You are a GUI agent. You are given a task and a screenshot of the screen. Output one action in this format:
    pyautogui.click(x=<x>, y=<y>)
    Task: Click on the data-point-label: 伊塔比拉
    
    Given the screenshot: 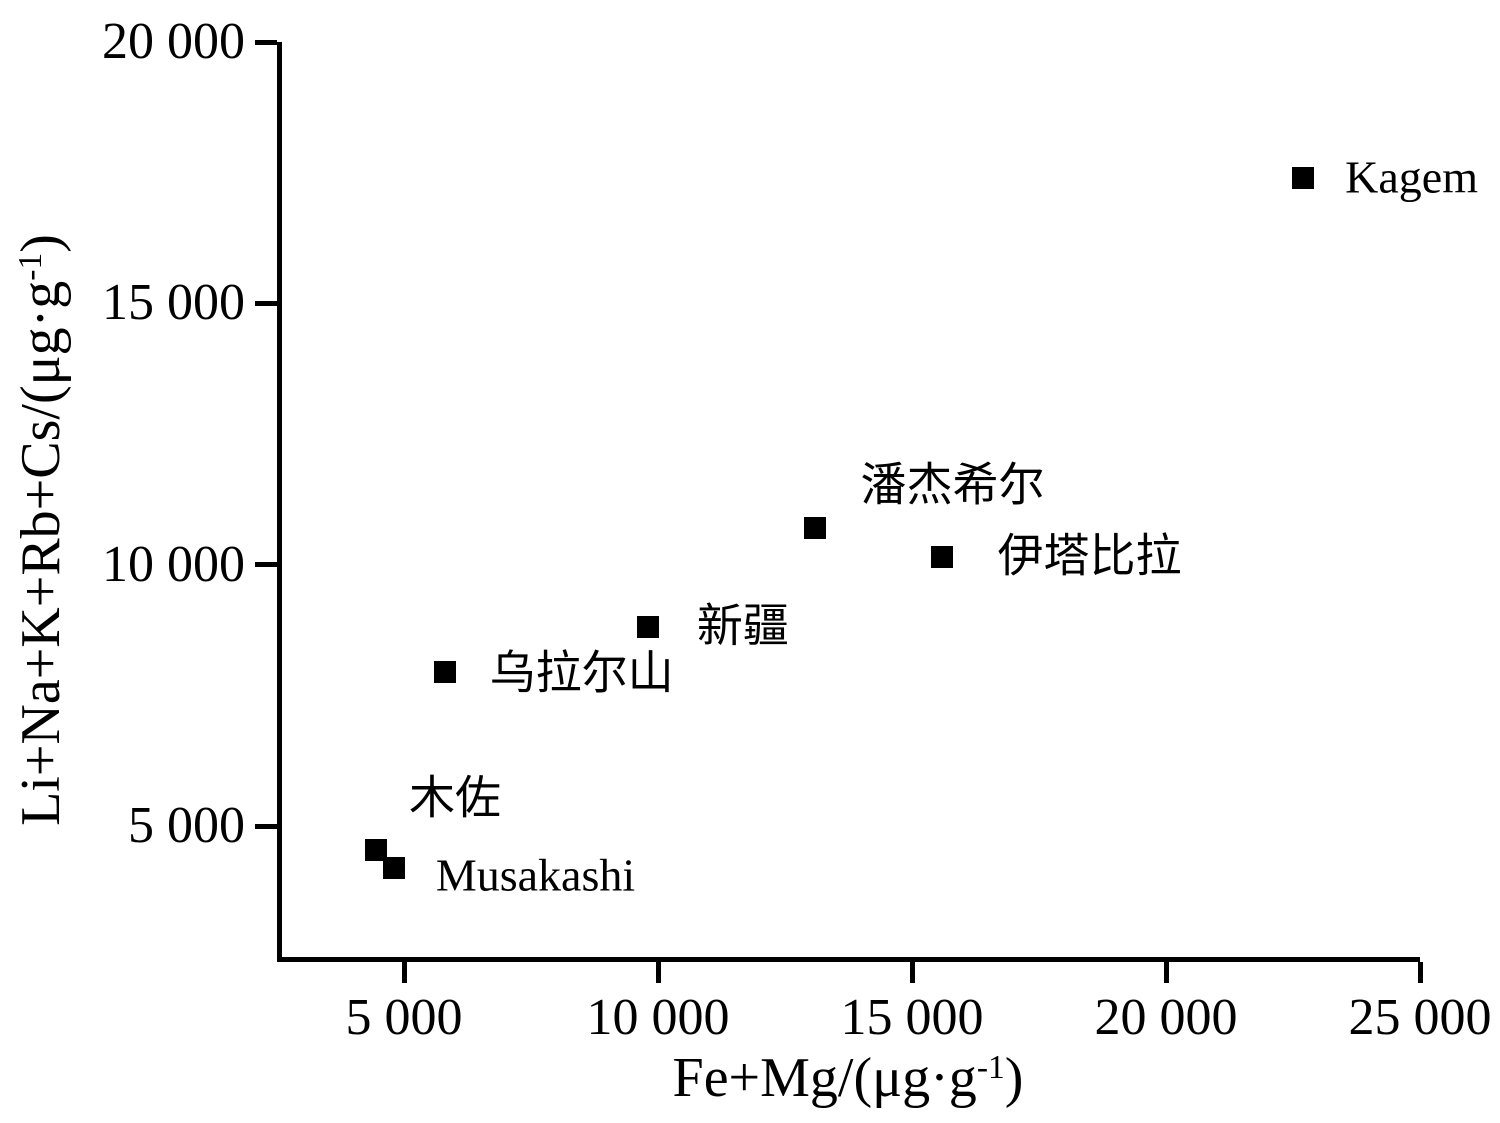 What is the action you would take?
    pyautogui.click(x=1089, y=556)
    